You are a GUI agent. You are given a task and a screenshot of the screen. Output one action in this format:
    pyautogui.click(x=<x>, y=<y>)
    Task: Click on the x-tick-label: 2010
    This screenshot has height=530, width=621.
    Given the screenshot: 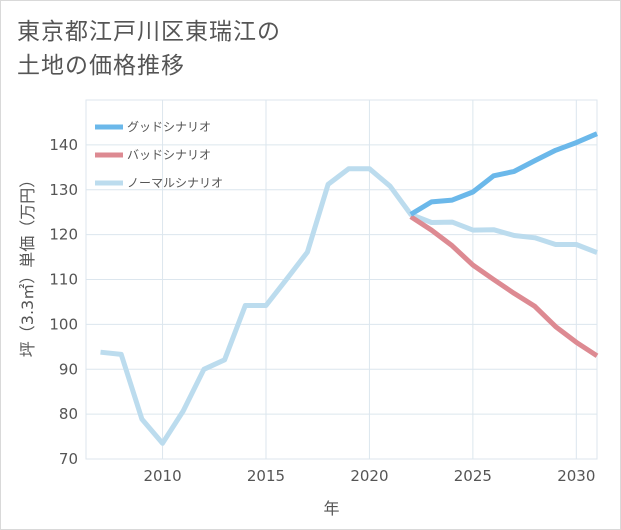 What is the action you would take?
    pyautogui.click(x=162, y=476)
    